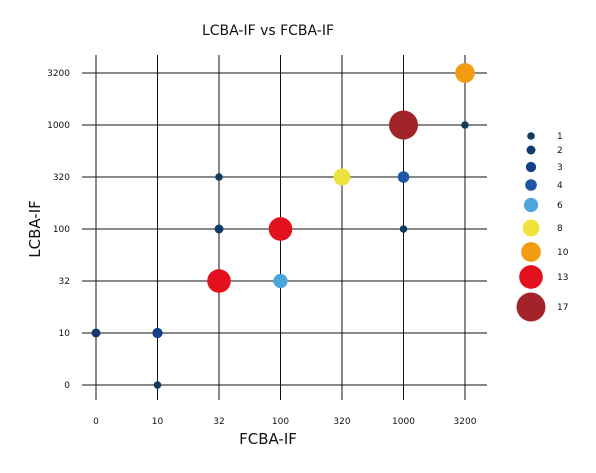  Describe the element at coordinates (542, 227) in the screenshot. I see `size-legend: 1 2 3 4 6 8 10 13 17` at that location.